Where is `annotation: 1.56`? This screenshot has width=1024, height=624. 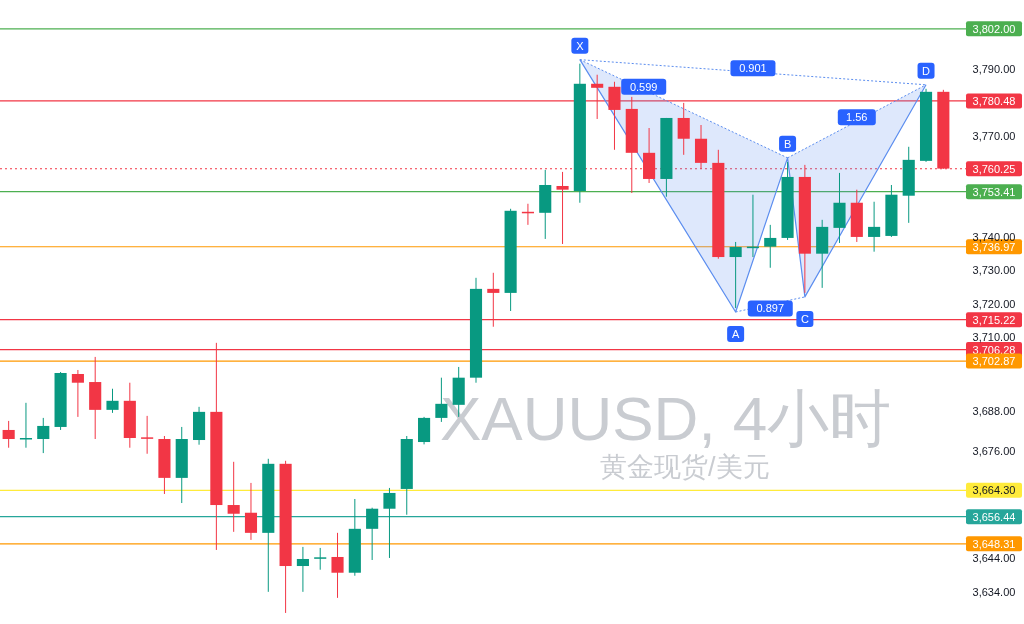 annotation: 1.56 is located at coordinates (857, 117).